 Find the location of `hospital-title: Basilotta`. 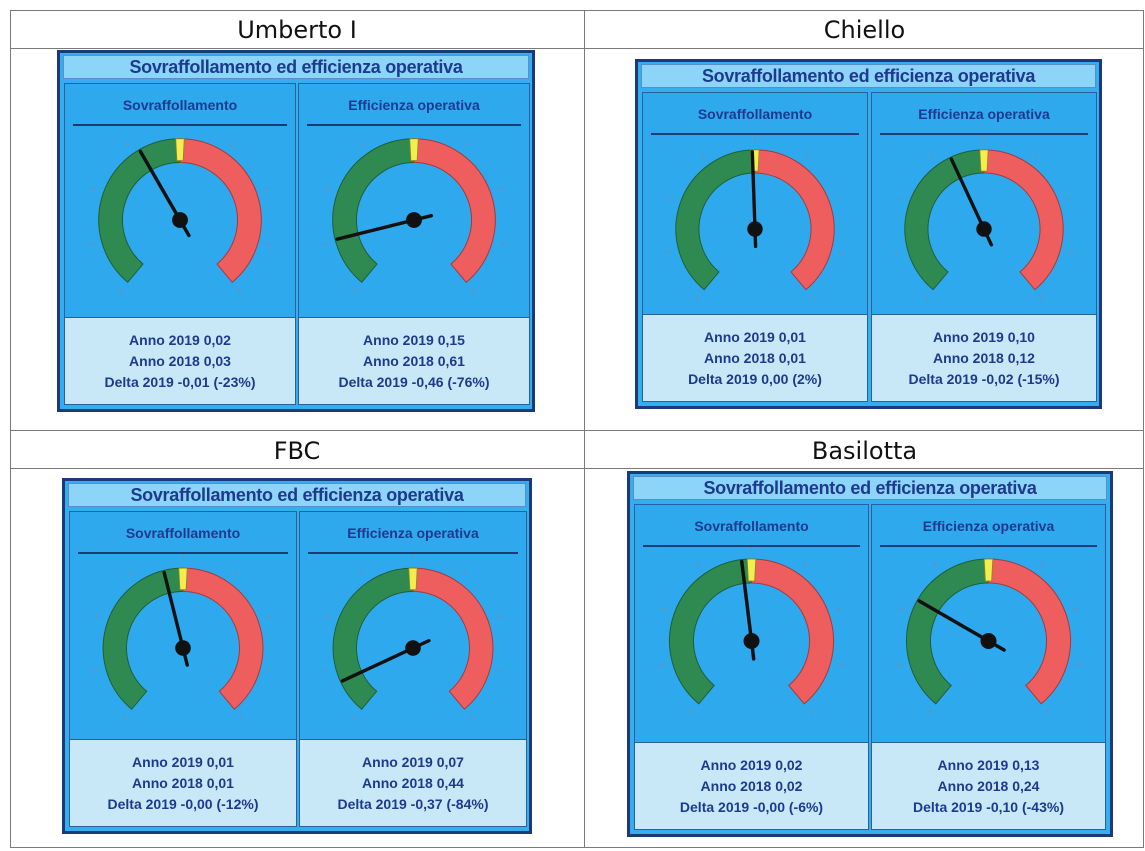

hospital-title: Basilotta is located at coordinates (864, 451).